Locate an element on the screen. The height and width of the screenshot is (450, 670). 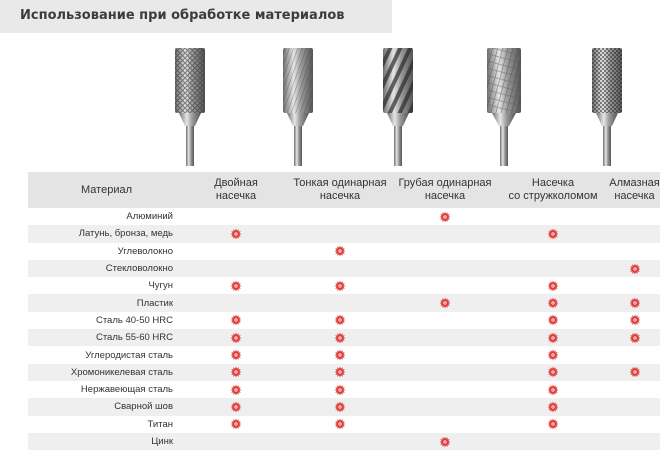
table-row: Титан is located at coordinates (344, 424).